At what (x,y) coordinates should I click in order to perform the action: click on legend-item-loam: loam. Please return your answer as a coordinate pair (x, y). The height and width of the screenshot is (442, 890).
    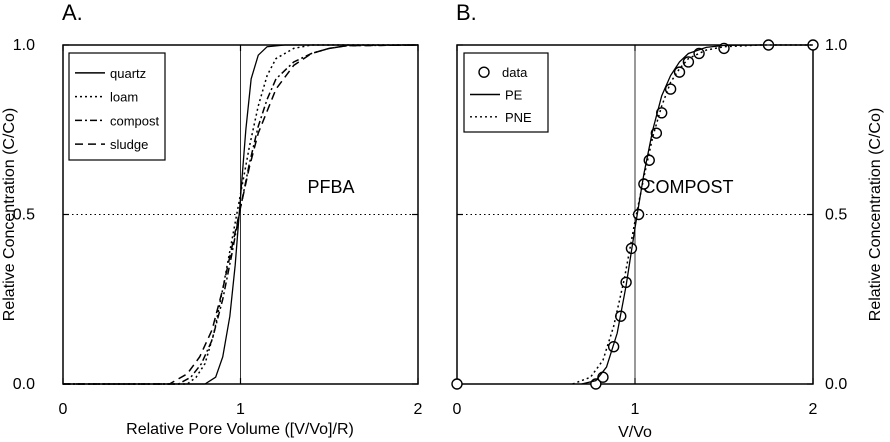
    Looking at the image, I should click on (106, 97).